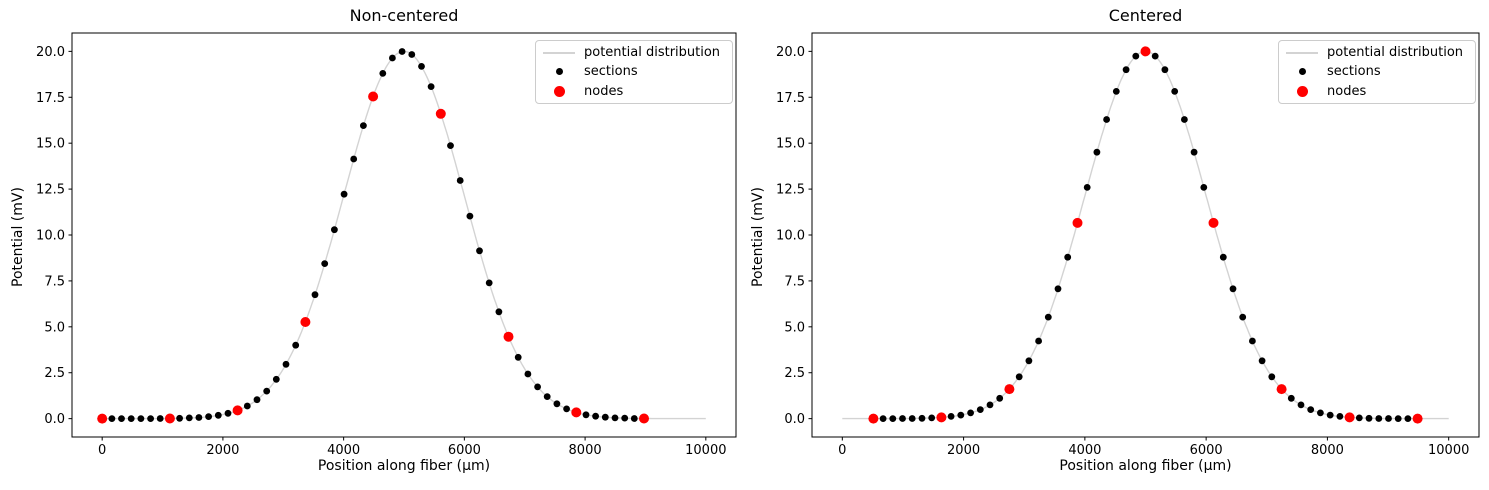 The image size is (1489, 490). I want to click on legend-label: sections, so click(1354, 72).